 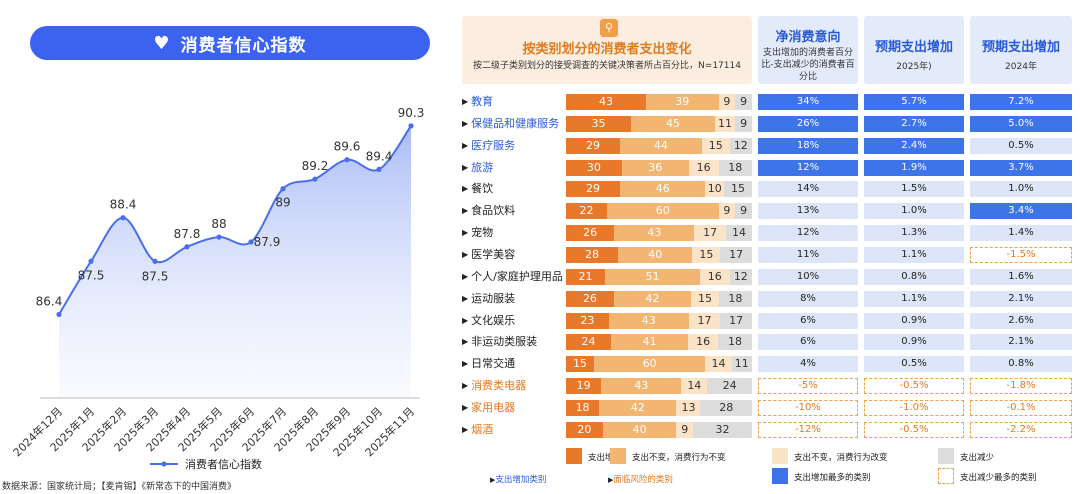 I want to click on value-label-10: 89.6, so click(x=347, y=147).